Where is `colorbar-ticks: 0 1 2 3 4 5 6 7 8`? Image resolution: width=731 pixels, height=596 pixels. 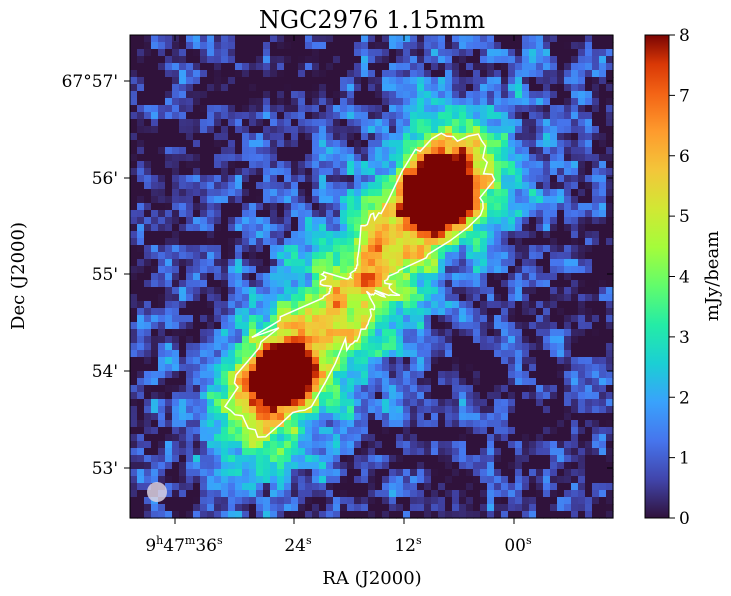 colorbar-ticks: 0 1 2 3 4 5 6 7 8 is located at coordinates (679, 277).